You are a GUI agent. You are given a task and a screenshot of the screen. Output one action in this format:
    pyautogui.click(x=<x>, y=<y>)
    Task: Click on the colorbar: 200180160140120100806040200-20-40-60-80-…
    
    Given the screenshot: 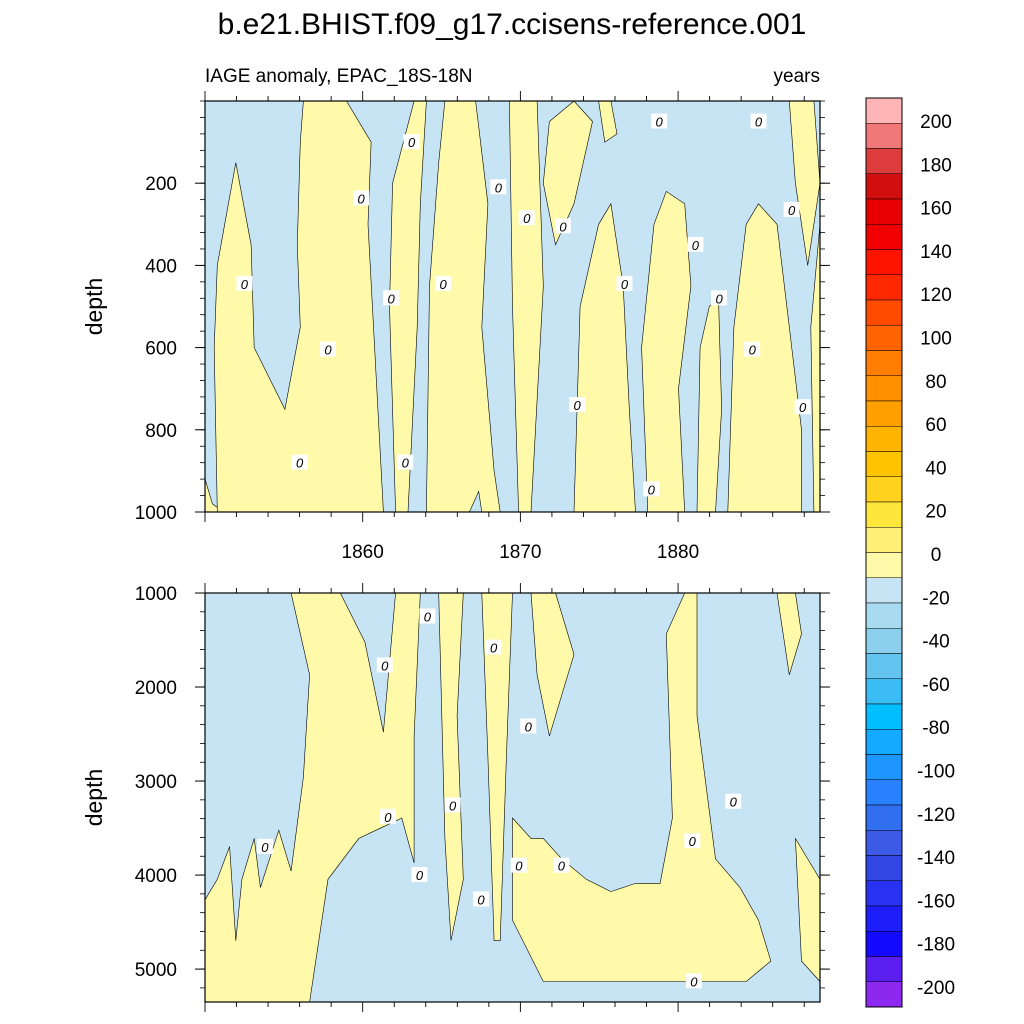 What is the action you would take?
    pyautogui.click(x=910, y=552)
    